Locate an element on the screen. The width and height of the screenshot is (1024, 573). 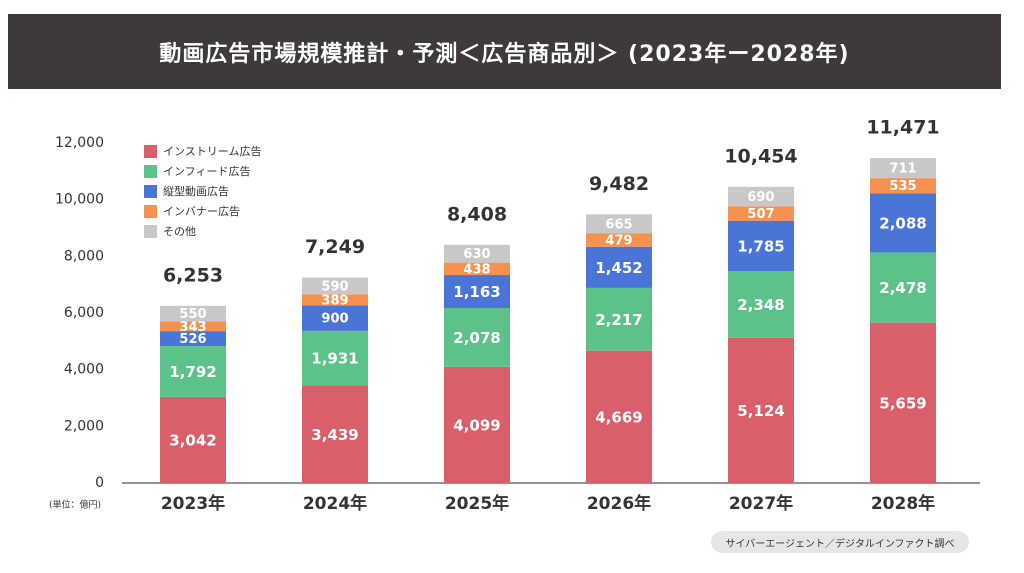
data-label: 1,452 is located at coordinates (618, 268).